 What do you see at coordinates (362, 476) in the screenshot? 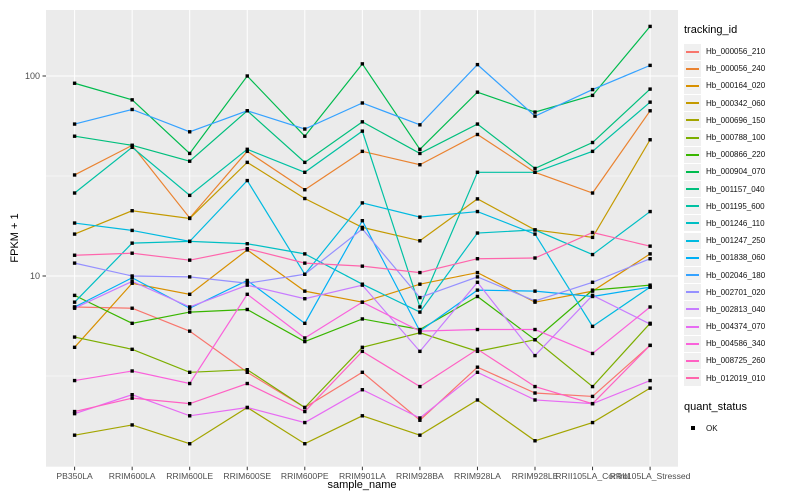
I see `x-tick-label: RRIM901LA` at bounding box center [362, 476].